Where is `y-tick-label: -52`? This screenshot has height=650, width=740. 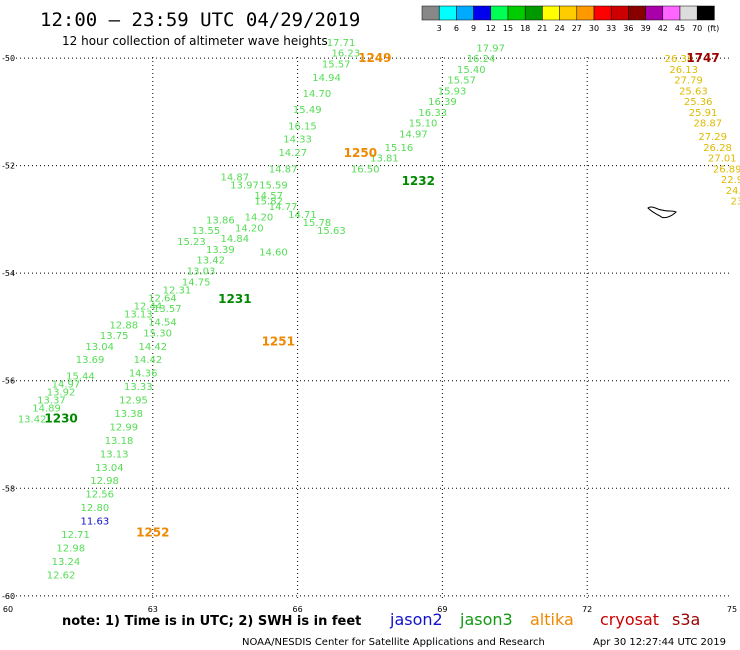 y-tick-label: -52 is located at coordinates (8, 166).